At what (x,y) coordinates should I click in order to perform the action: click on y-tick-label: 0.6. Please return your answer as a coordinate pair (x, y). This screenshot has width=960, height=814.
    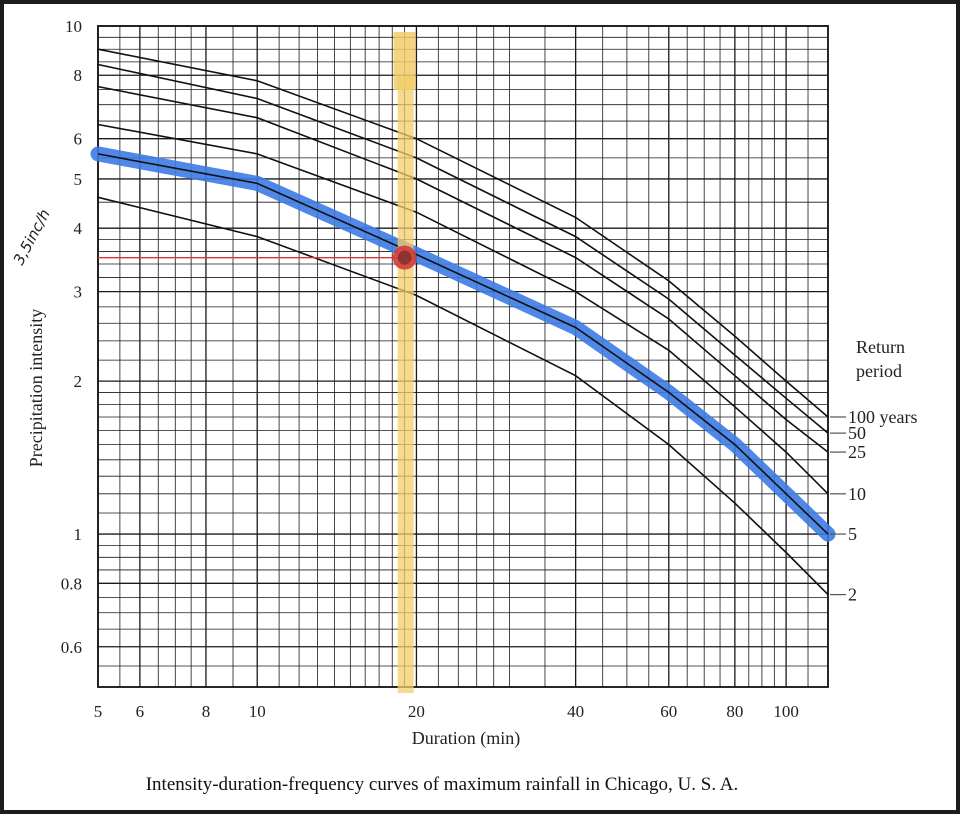
    Looking at the image, I should click on (71, 647).